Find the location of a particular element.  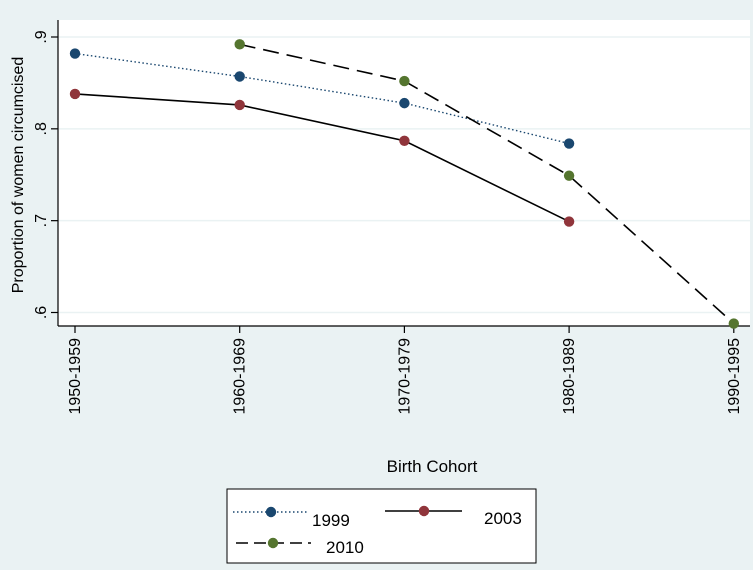

series-line-2003 is located at coordinates (322, 158).